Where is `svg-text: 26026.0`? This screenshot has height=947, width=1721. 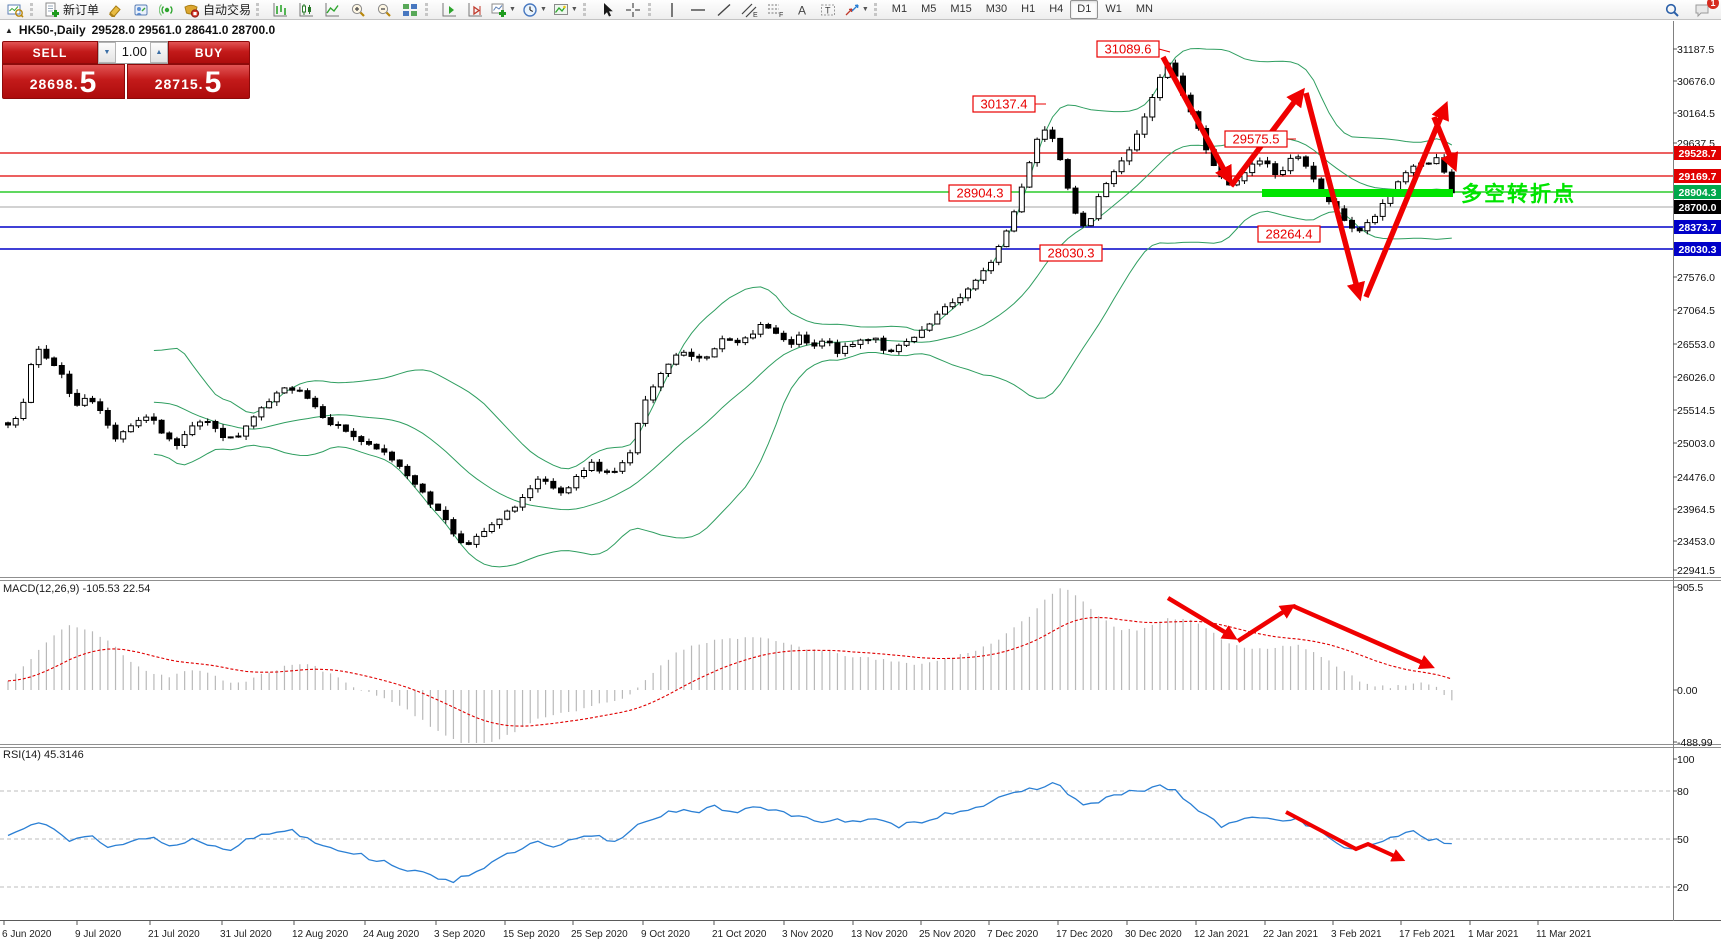
svg-text: 26026.0 is located at coordinates (1696, 378).